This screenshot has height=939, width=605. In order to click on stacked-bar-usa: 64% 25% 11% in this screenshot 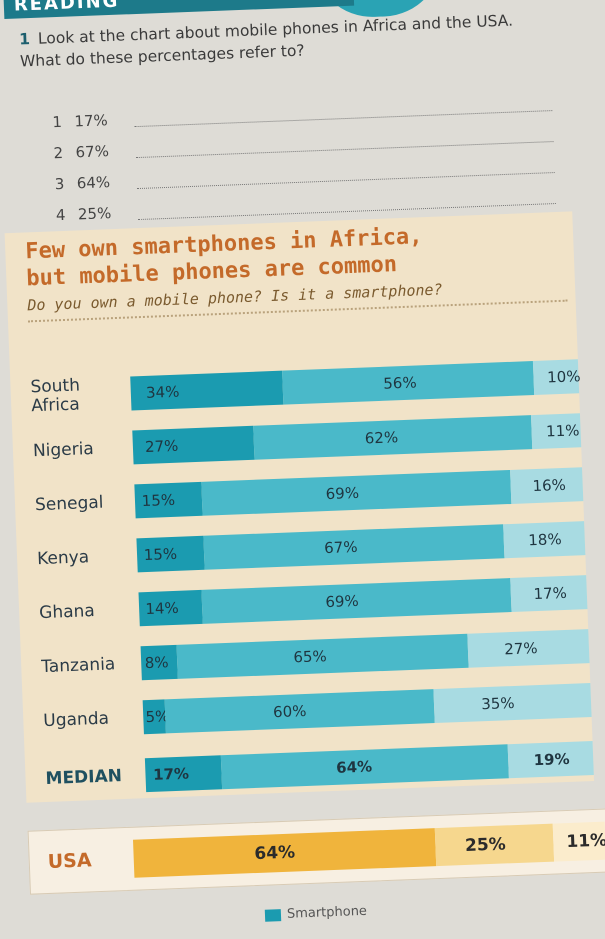, I will do `click(368, 849)`.